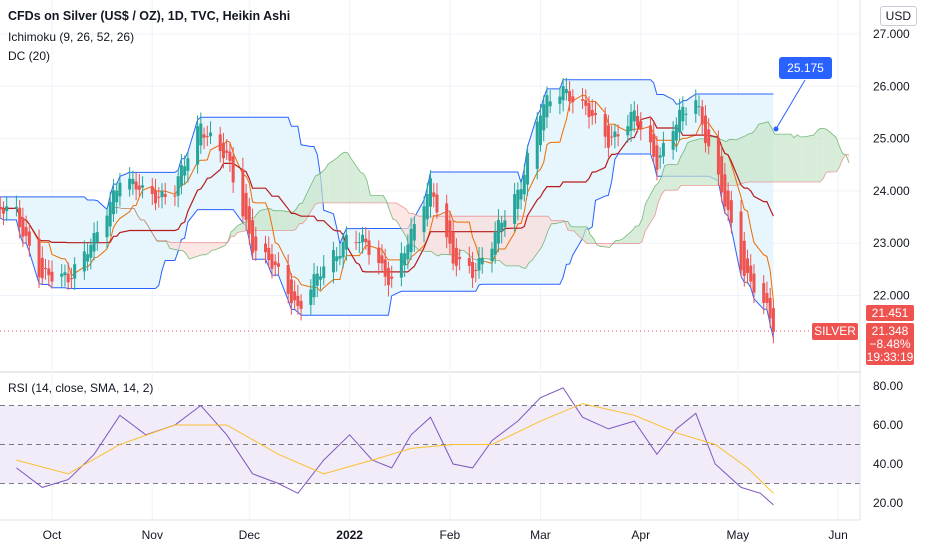  Describe the element at coordinates (891, 243) in the screenshot. I see `price-tick-label: 23.000` at that location.